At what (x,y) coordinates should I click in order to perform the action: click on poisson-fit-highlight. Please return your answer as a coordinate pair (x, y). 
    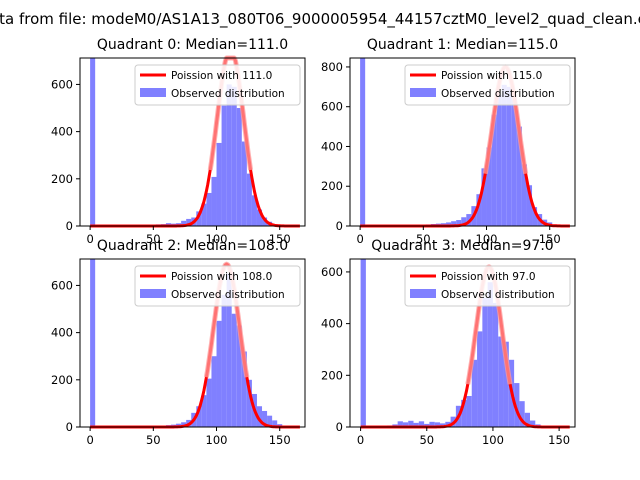
    Looking at the image, I should click on (226, 319).